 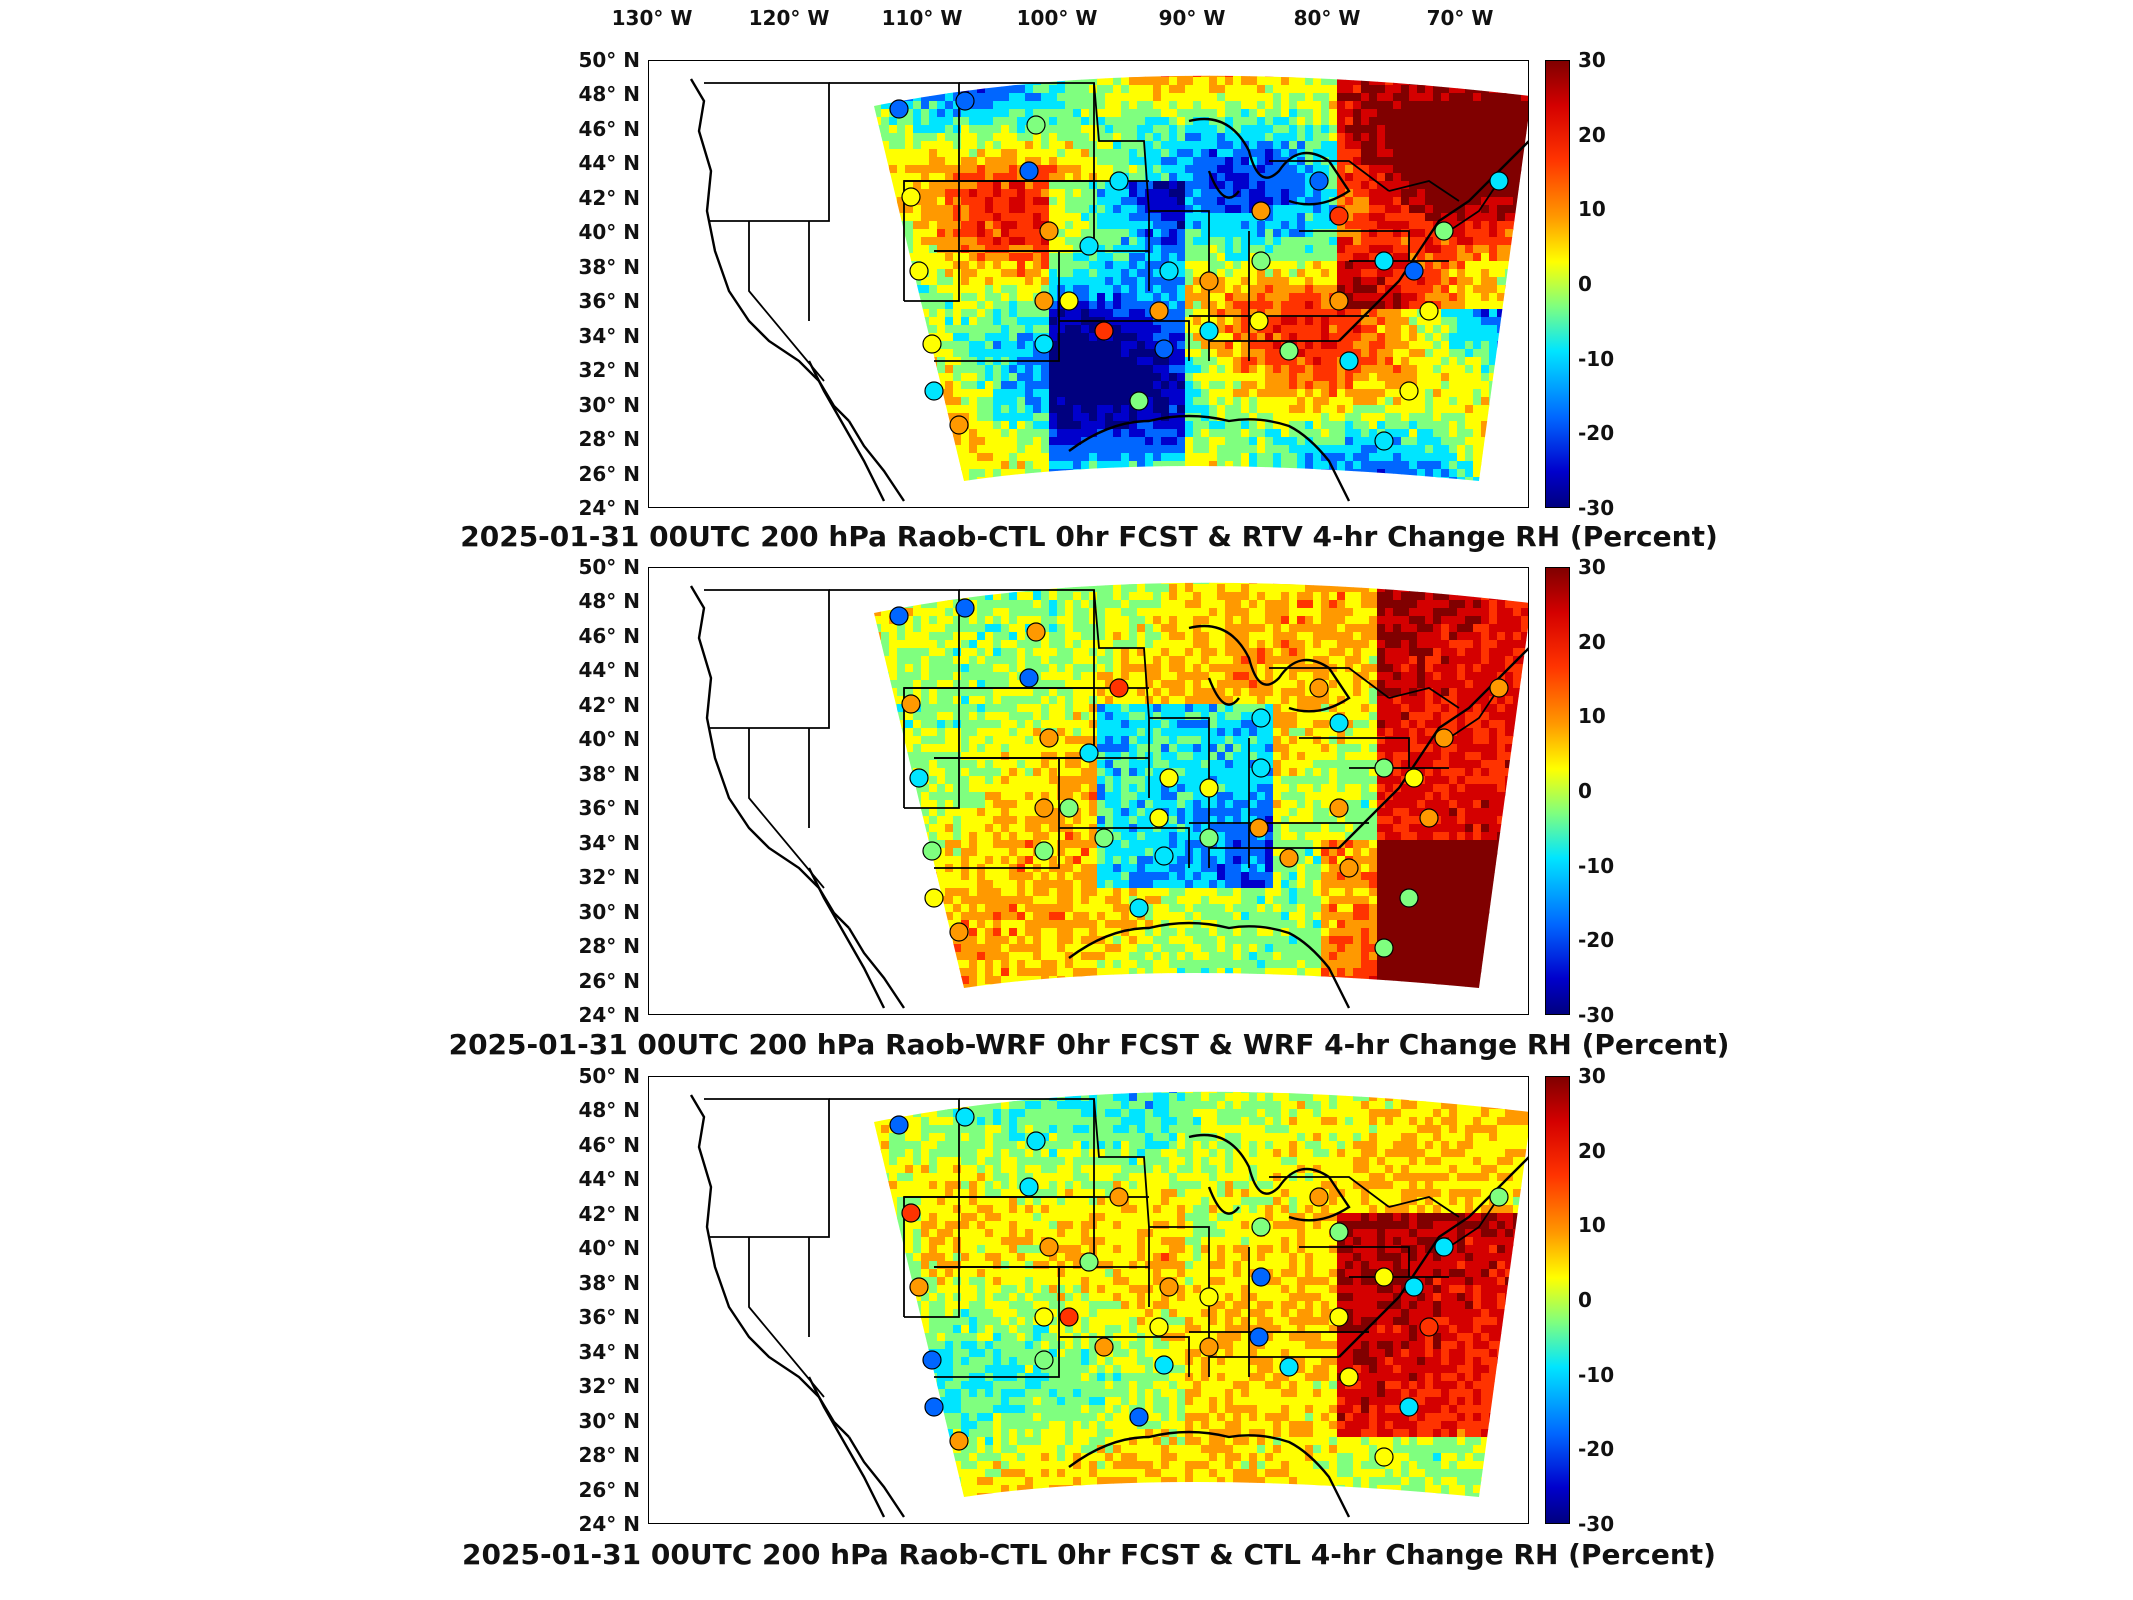 What do you see at coordinates (609, 301) in the screenshot?
I see `latitude-label: 36° N` at bounding box center [609, 301].